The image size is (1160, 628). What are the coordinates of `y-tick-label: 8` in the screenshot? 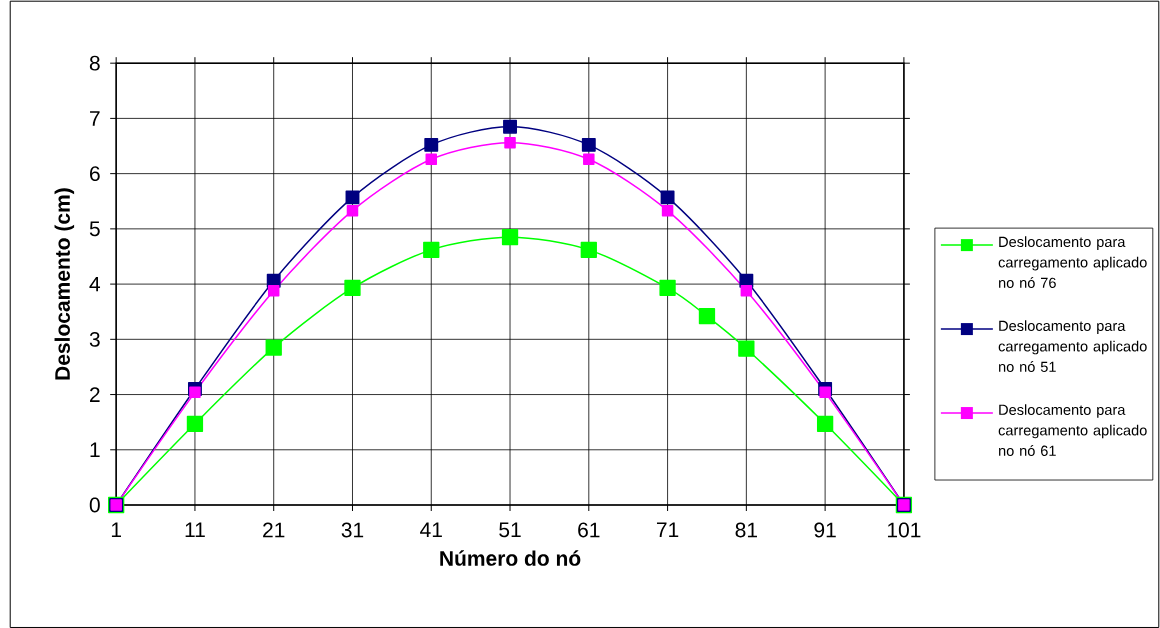 It's located at (94, 63).